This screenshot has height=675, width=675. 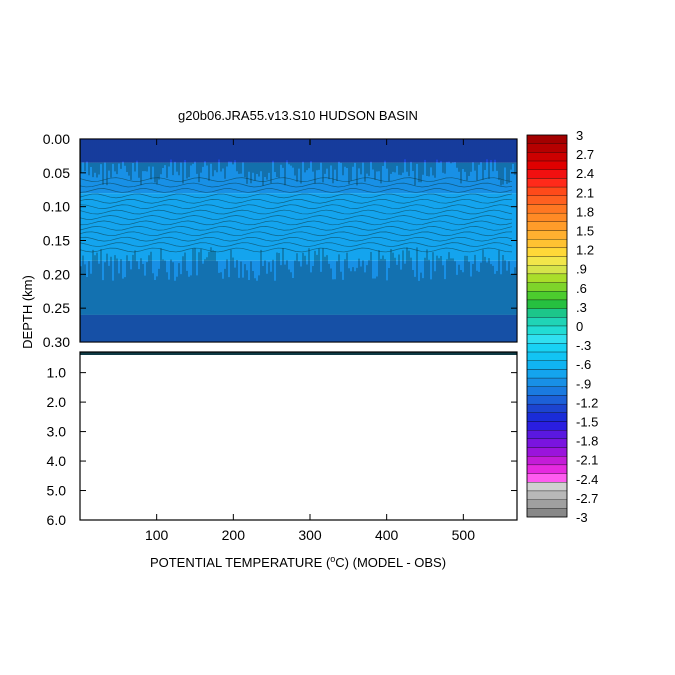 I want to click on colorbar-label: .3, so click(x=581, y=307).